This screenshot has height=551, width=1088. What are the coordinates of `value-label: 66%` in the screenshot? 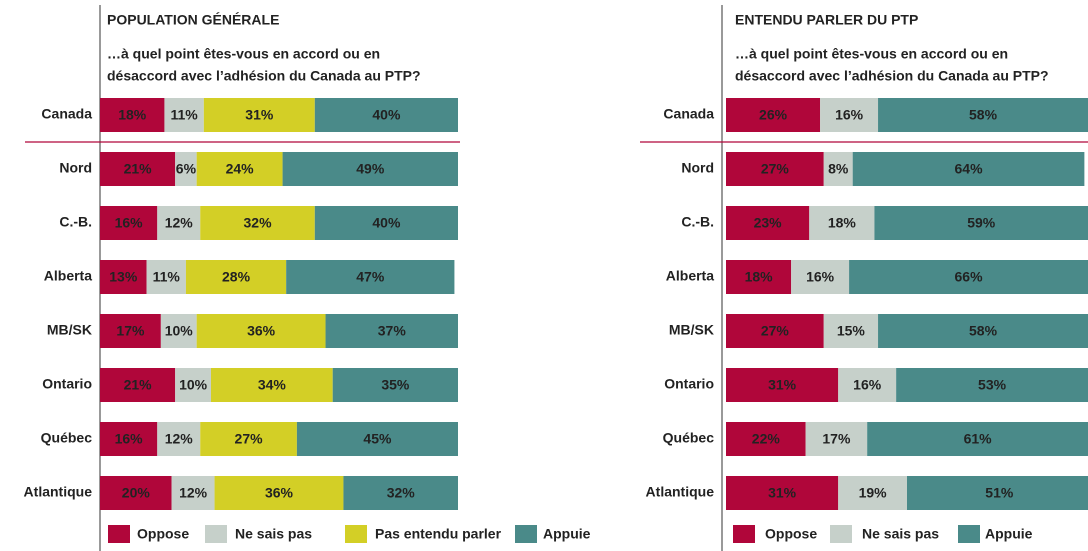 It's located at (969, 277).